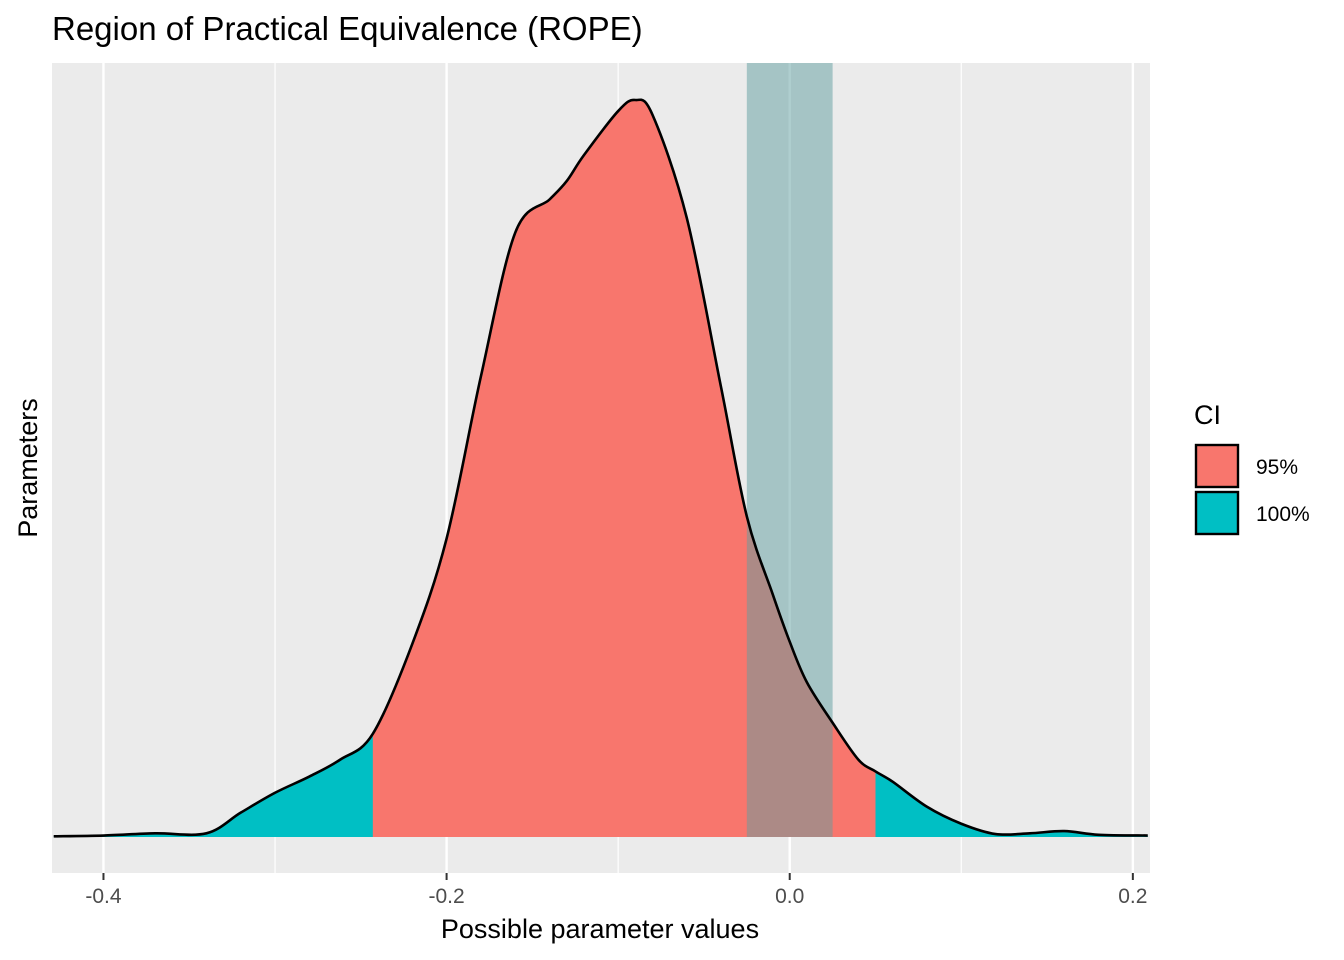 The width and height of the screenshot is (1344, 960). What do you see at coordinates (347, 28) in the screenshot?
I see `chart-title: Region of Practical Equivalence (ROPE)` at bounding box center [347, 28].